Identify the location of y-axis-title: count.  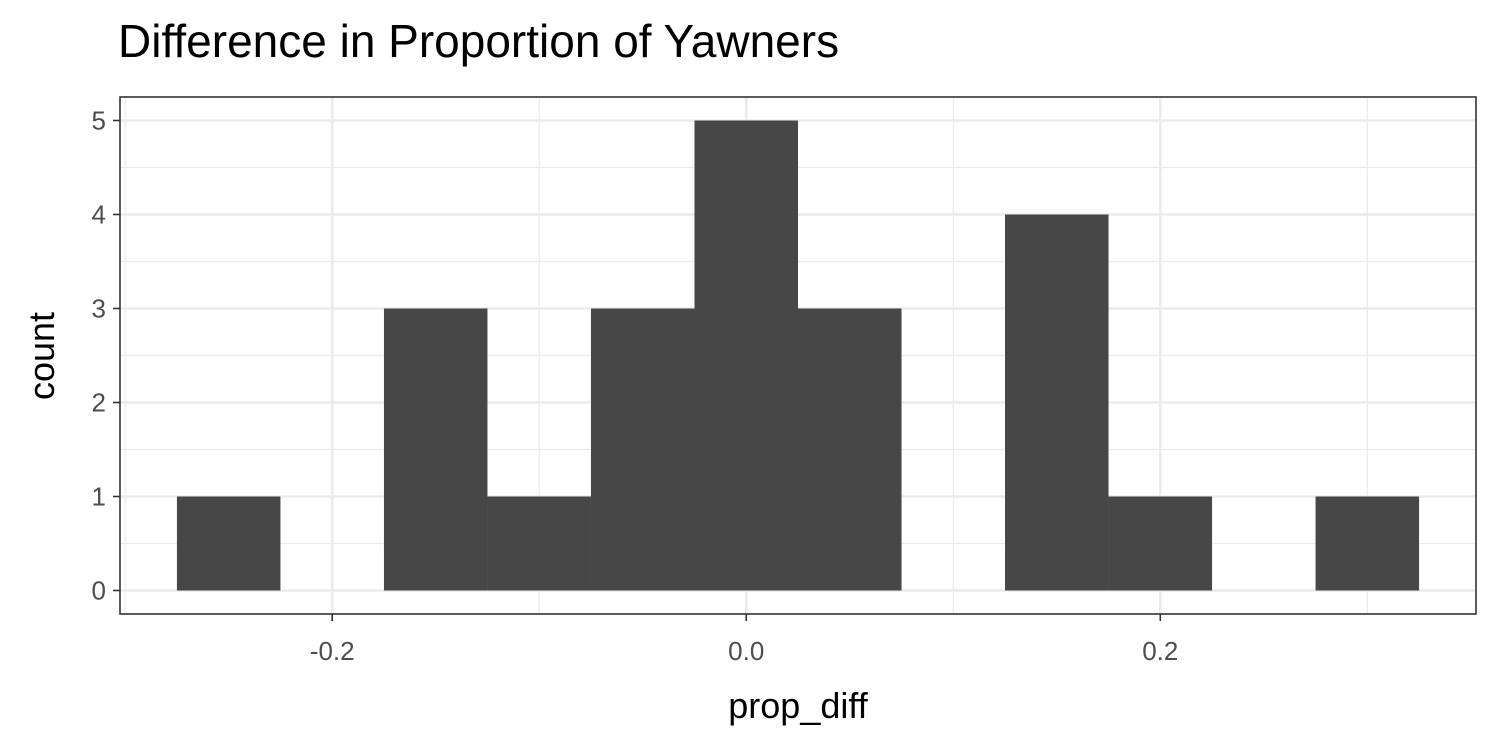
(41, 356).